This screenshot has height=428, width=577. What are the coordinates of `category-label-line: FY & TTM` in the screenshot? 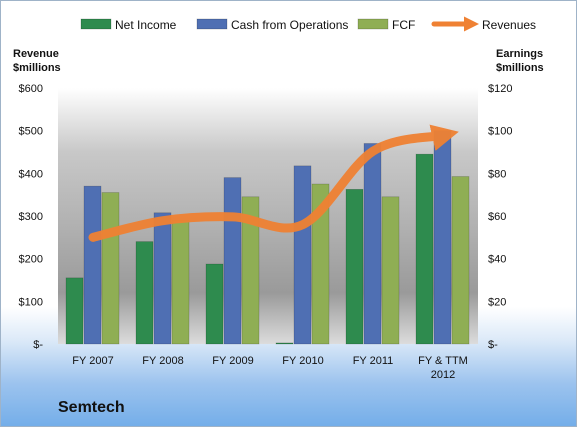 It's located at (443, 361).